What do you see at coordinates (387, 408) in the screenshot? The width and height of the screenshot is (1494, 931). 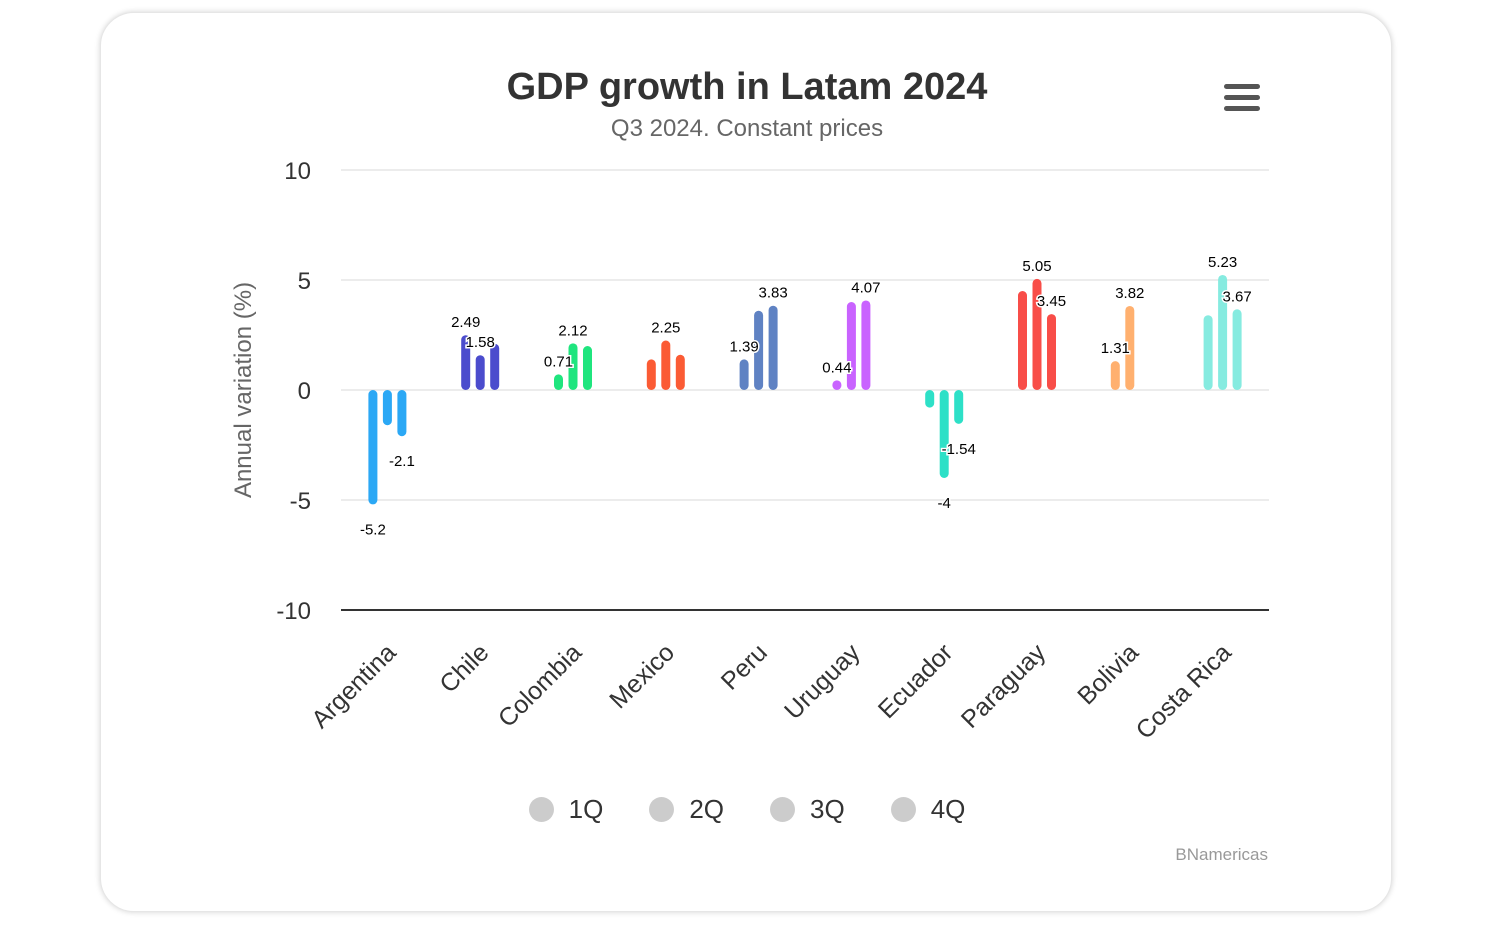 I see `bar-argentina-2q` at bounding box center [387, 408].